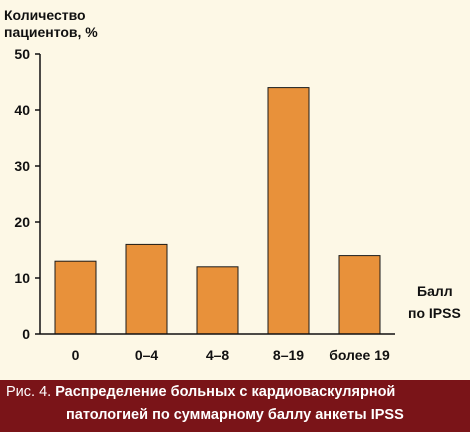 The width and height of the screenshot is (470, 432). What do you see at coordinates (231, 355) in the screenshot?
I see `x-axis-tick-labels: 0 0–4 4–8 8–19 более 19` at bounding box center [231, 355].